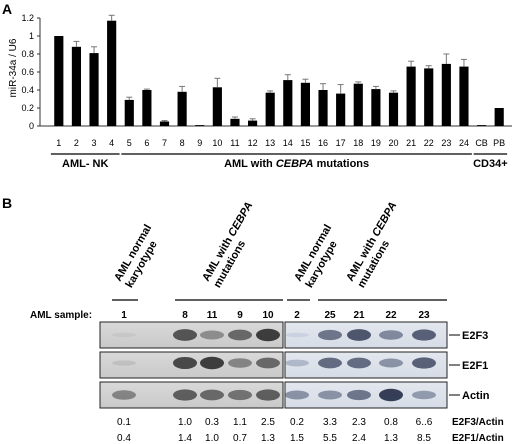  I want to click on sample-number: 23, so click(424, 315).